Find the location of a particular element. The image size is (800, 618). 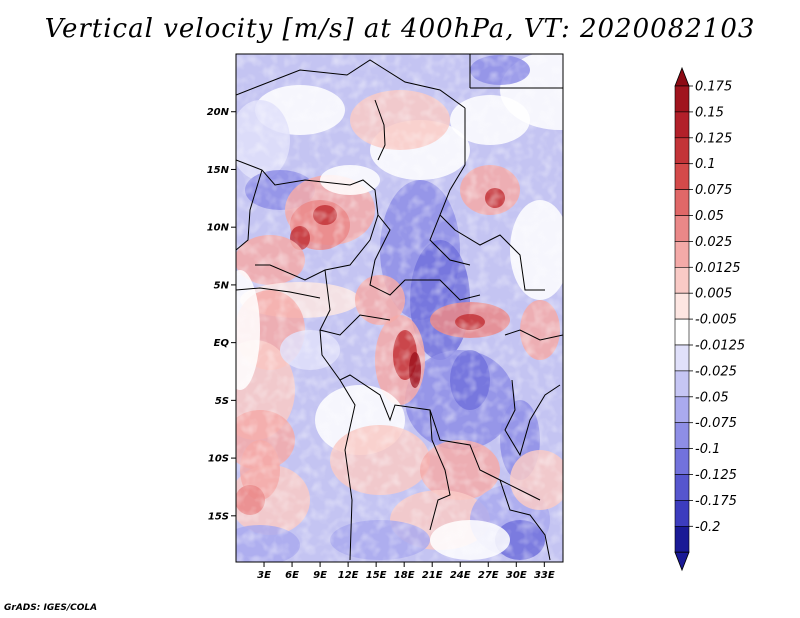

lat-tick-label: 15N is located at coordinates (218, 170).